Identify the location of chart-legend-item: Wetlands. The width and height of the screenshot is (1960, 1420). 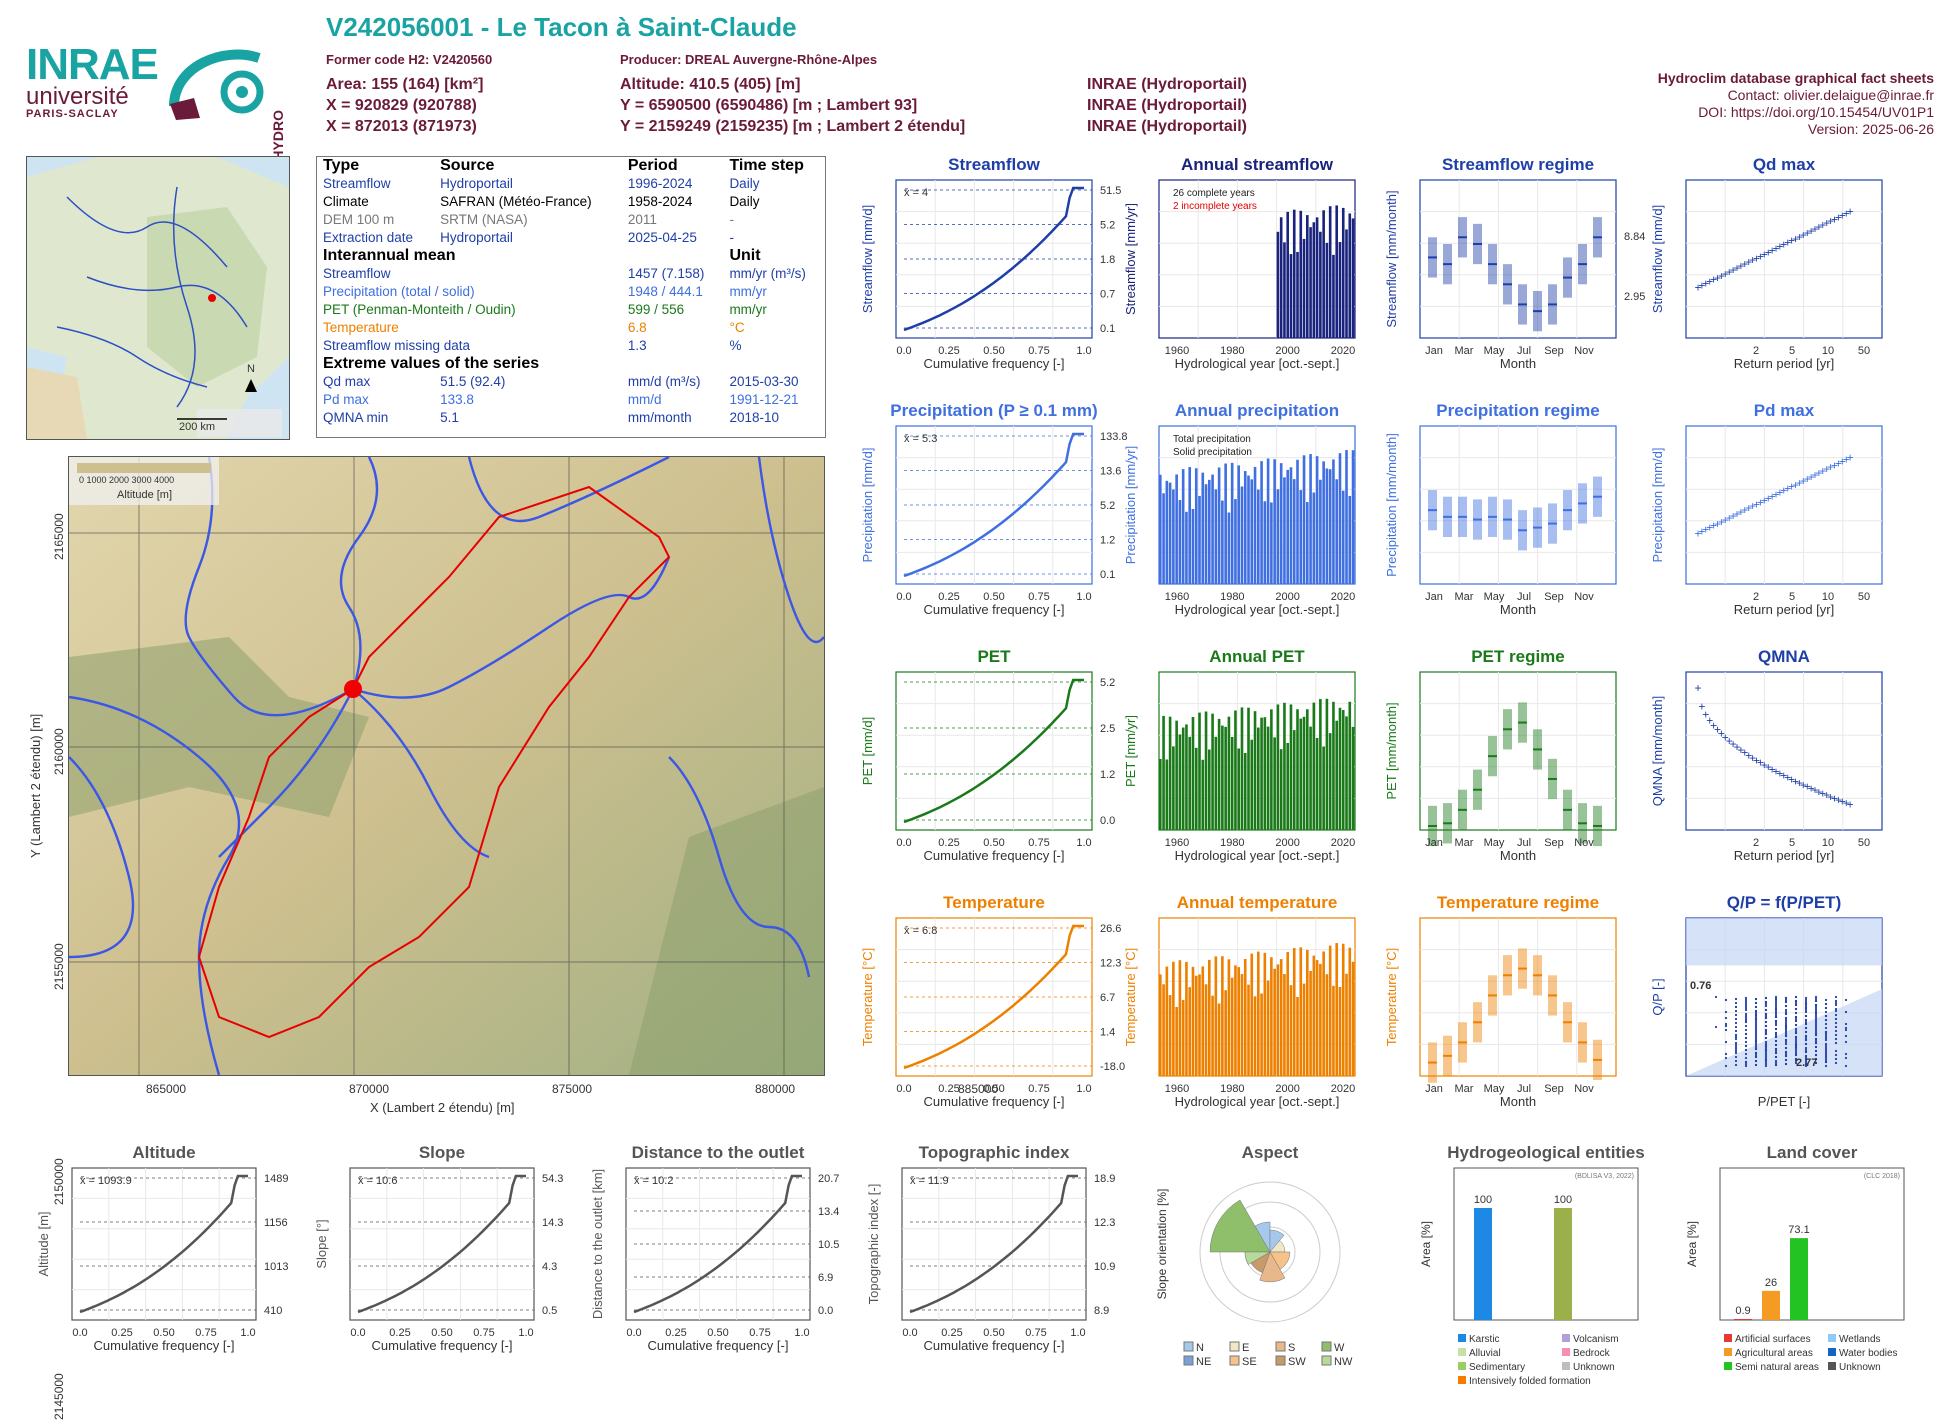
(1860, 1339).